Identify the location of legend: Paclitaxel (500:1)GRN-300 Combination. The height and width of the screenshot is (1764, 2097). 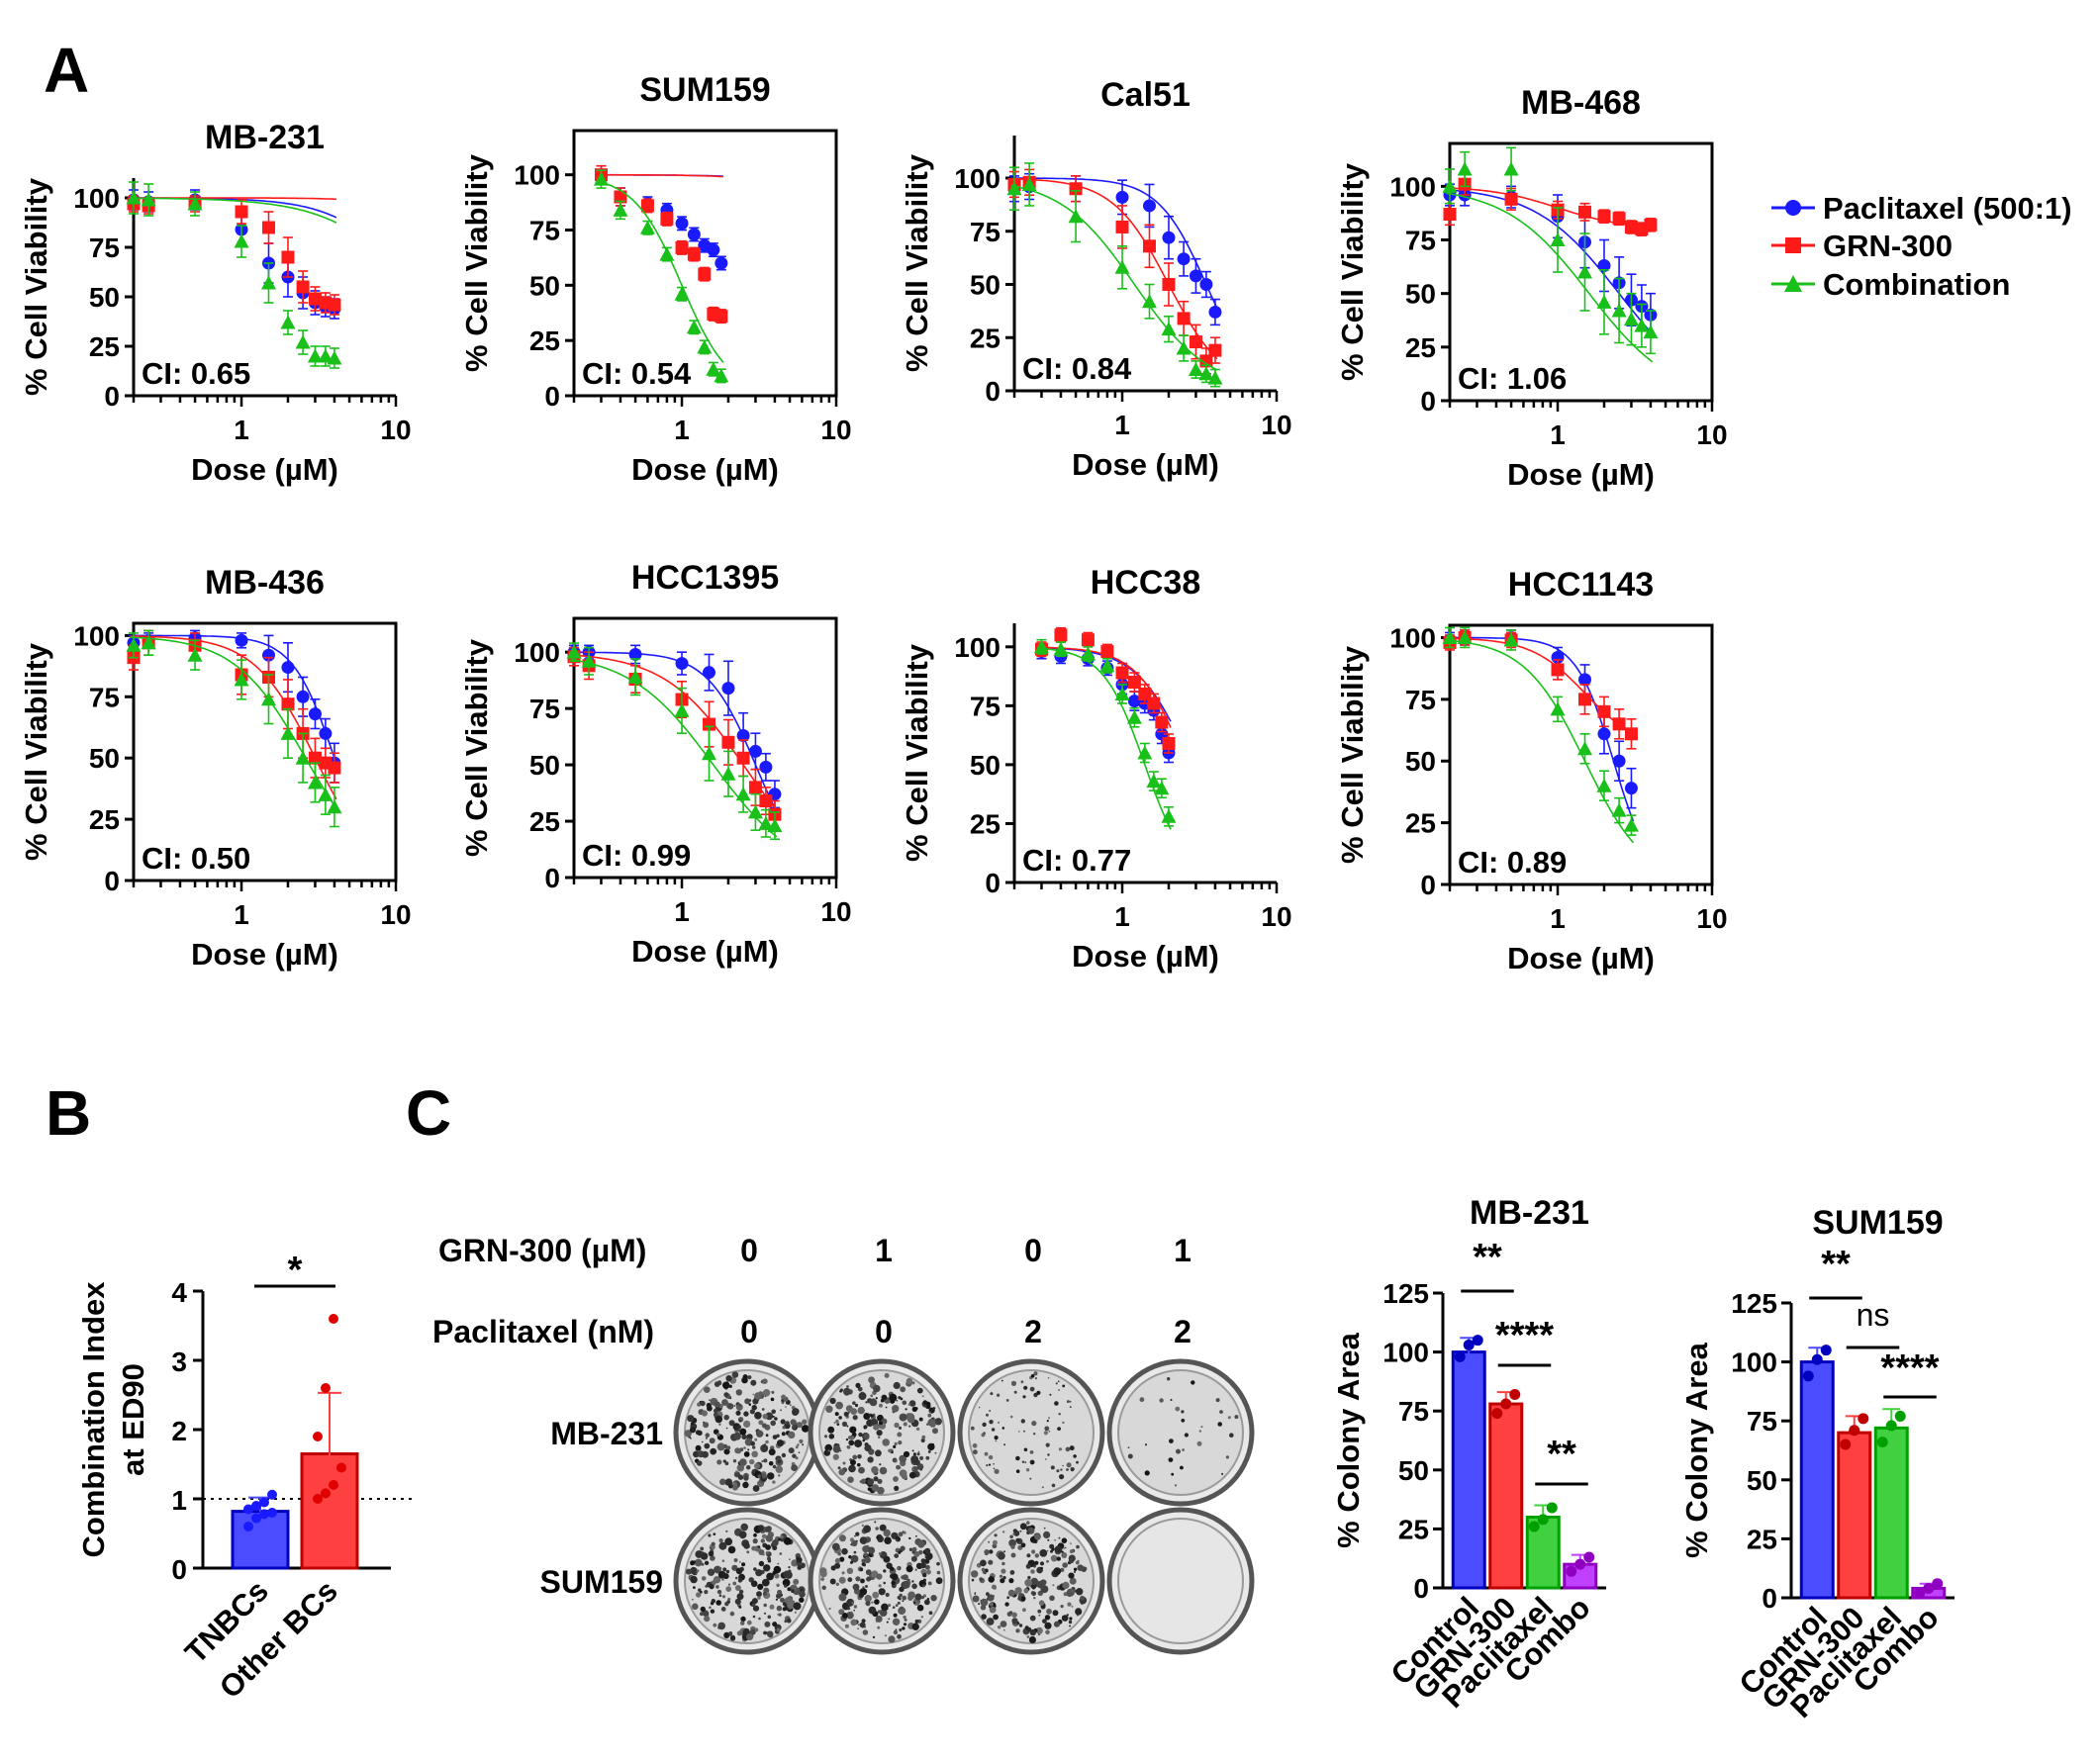
(1921, 246).